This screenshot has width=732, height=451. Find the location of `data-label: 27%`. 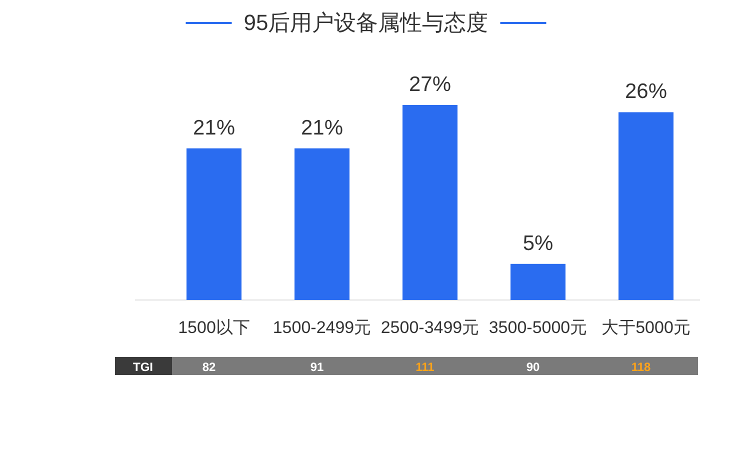

data-label: 27% is located at coordinates (430, 84).